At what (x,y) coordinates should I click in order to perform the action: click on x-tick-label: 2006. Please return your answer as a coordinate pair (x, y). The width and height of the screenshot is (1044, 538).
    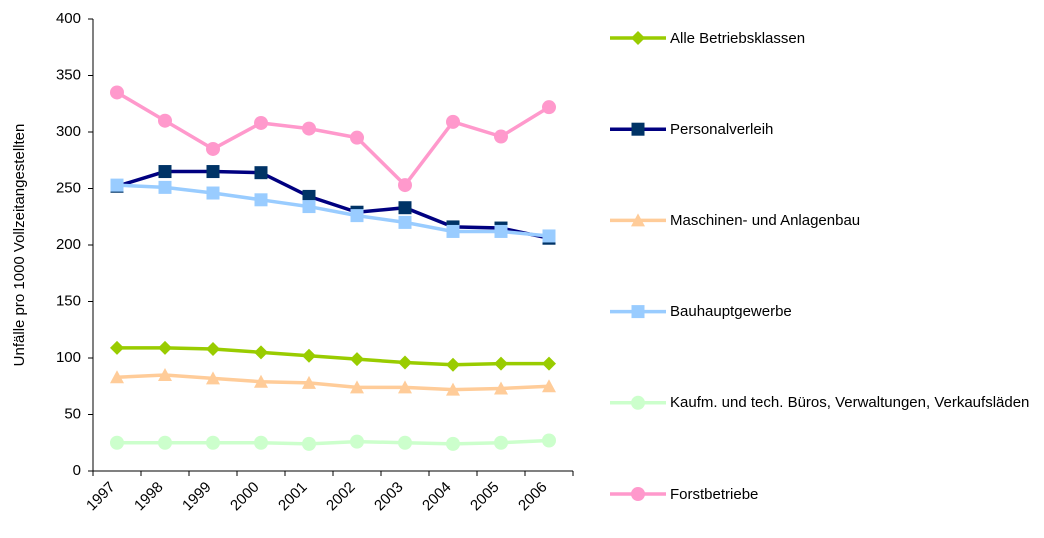
    Looking at the image, I should click on (533, 497).